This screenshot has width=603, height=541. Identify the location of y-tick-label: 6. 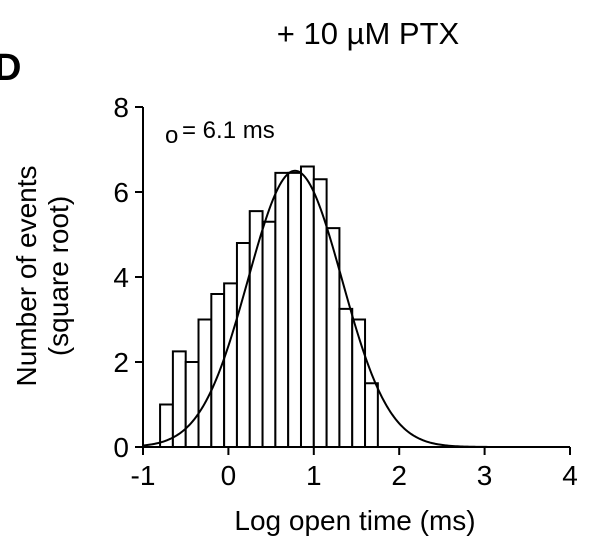
(121, 192).